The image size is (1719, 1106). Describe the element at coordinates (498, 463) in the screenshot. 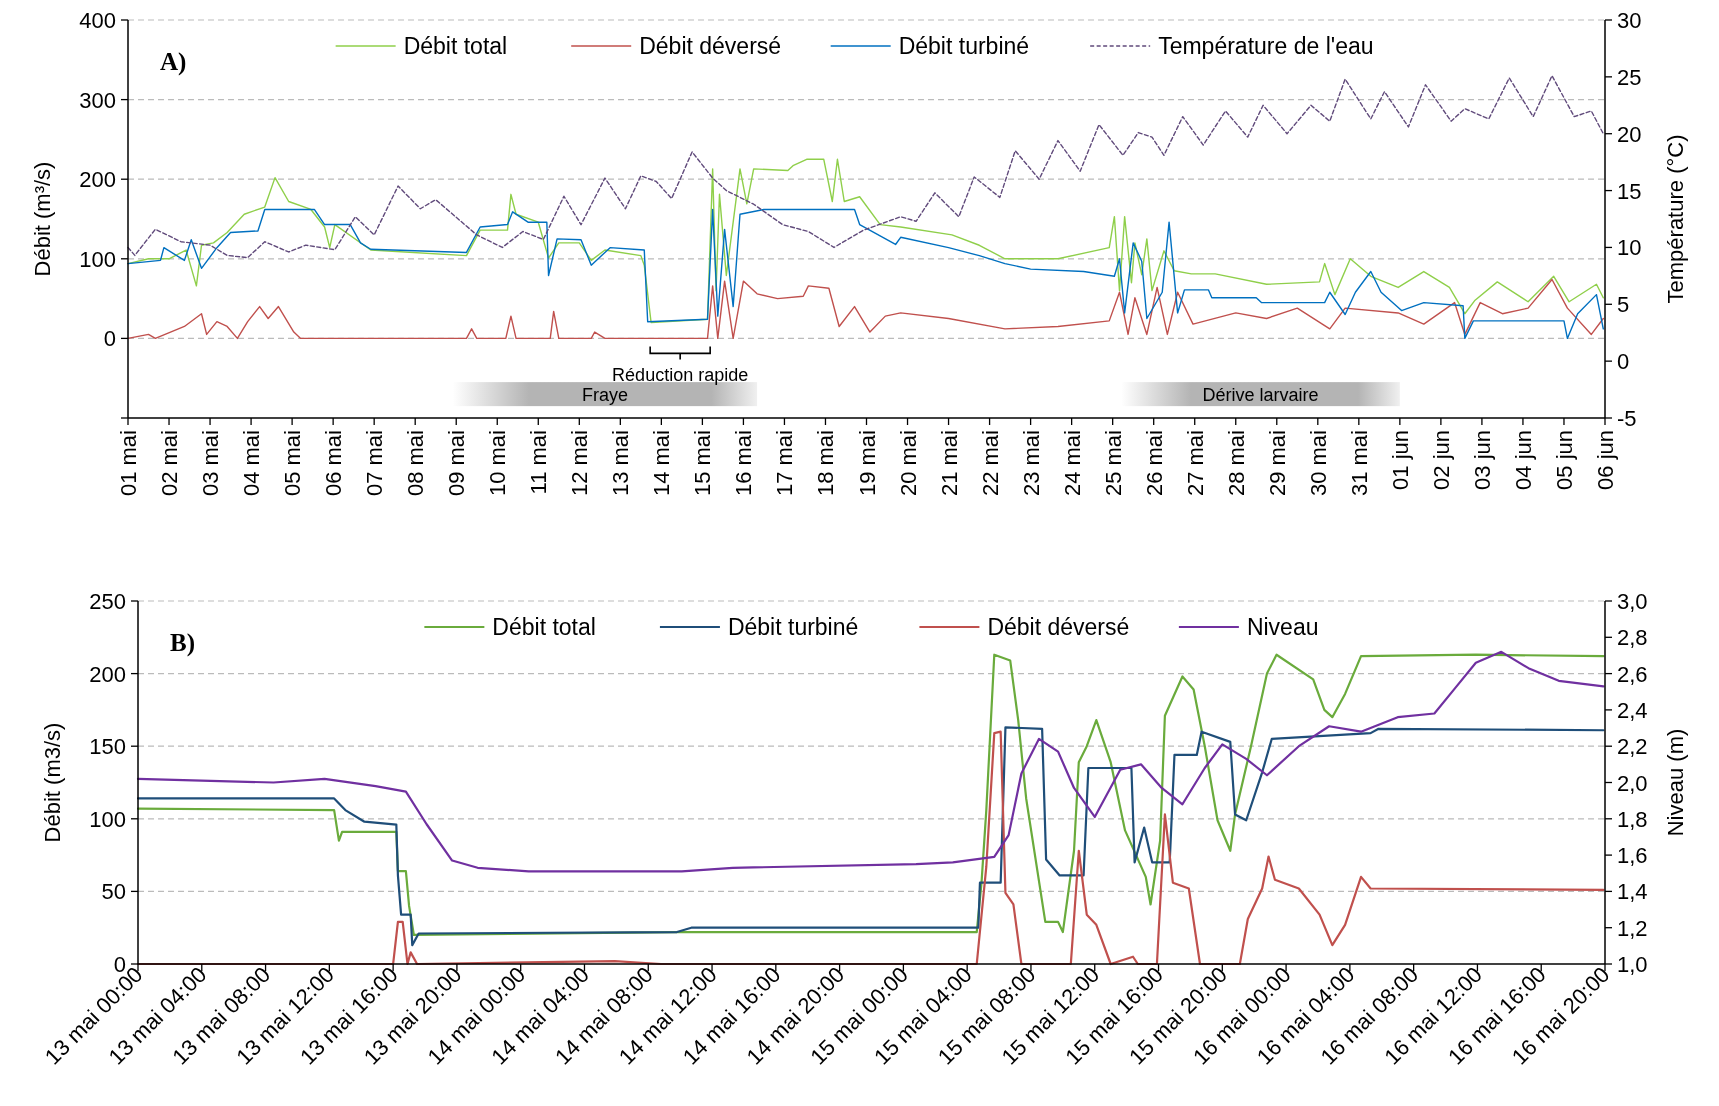

I see `x-tick-label: 10 mai` at that location.